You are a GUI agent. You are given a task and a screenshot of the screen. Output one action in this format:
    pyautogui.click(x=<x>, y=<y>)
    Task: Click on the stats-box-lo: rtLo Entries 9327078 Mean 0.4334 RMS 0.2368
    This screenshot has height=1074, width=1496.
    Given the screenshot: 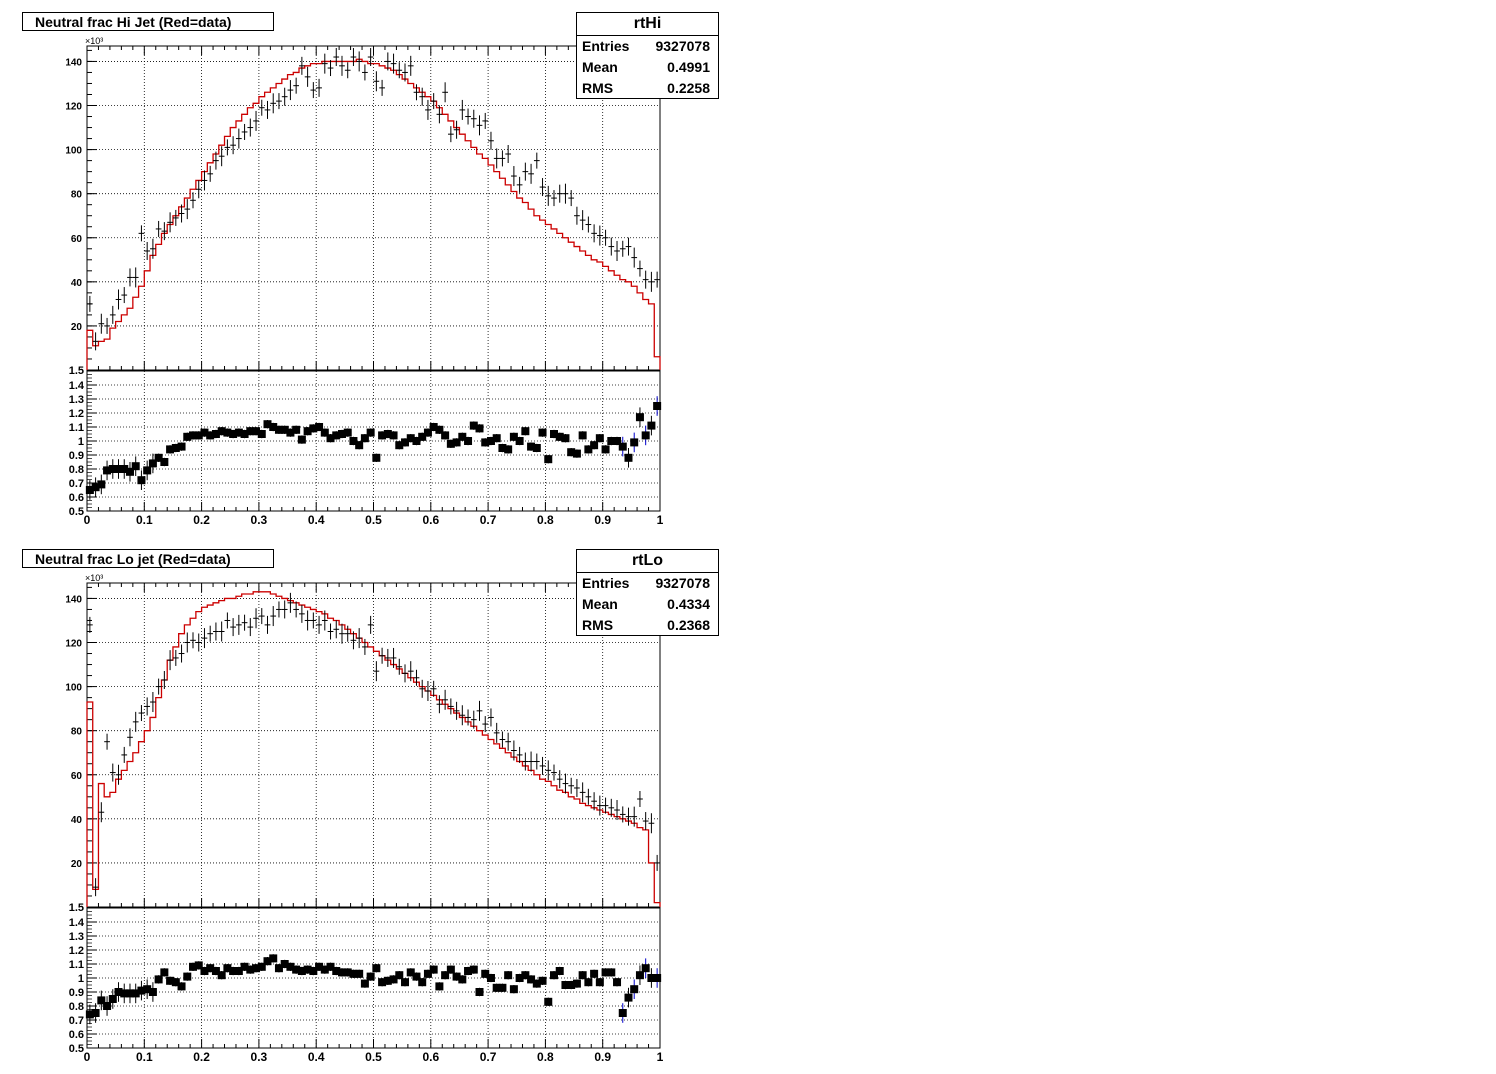 What is the action you would take?
    pyautogui.click(x=647, y=592)
    